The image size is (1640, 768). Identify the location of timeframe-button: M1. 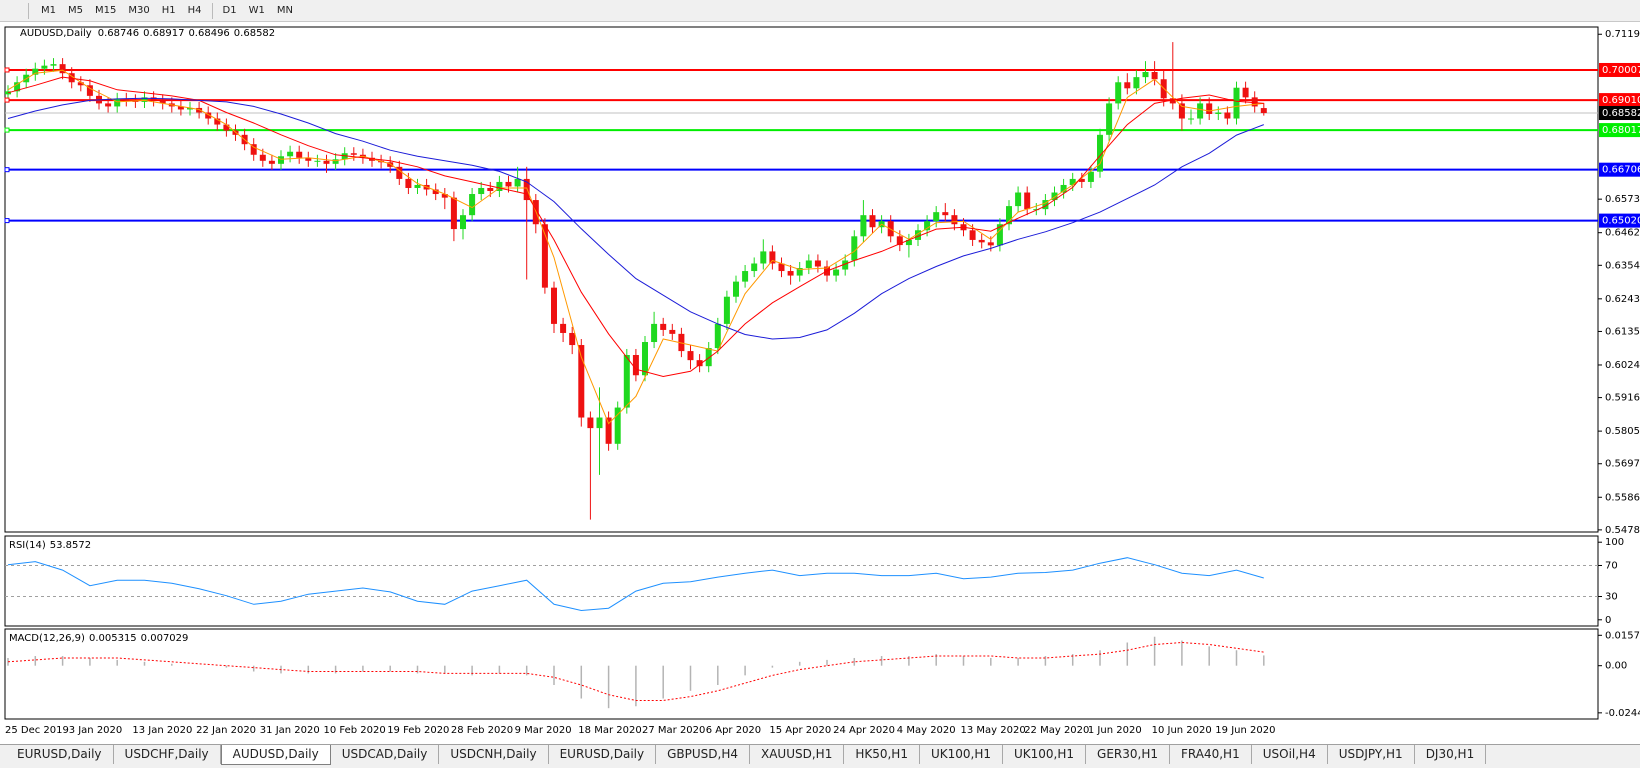
(48, 10).